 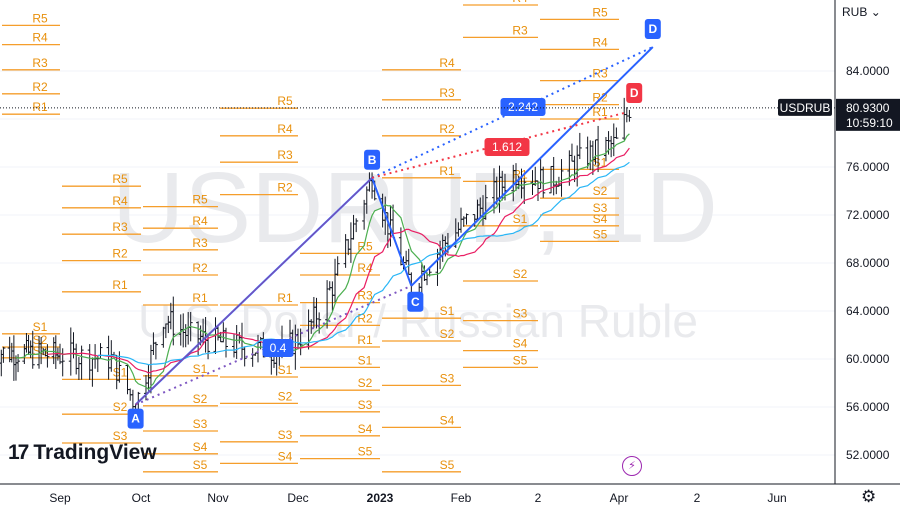 I want to click on pivot-label-6-1: R3, so click(x=520, y=30).